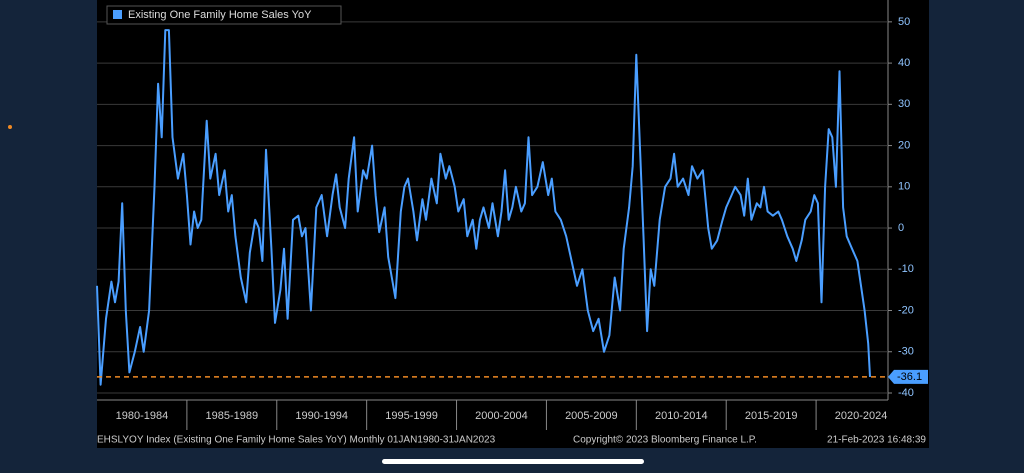 This screenshot has width=1024, height=473. I want to click on last-value-label: -36.1, so click(909, 377).